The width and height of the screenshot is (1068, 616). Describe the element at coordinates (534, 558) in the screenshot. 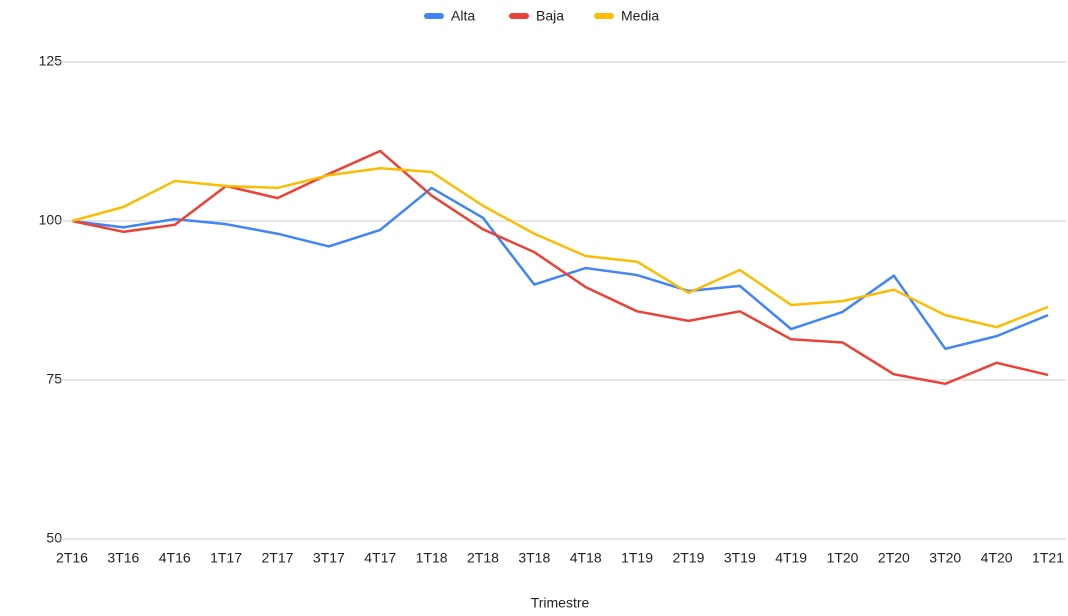

I see `x-tick-label: 3T18` at that location.